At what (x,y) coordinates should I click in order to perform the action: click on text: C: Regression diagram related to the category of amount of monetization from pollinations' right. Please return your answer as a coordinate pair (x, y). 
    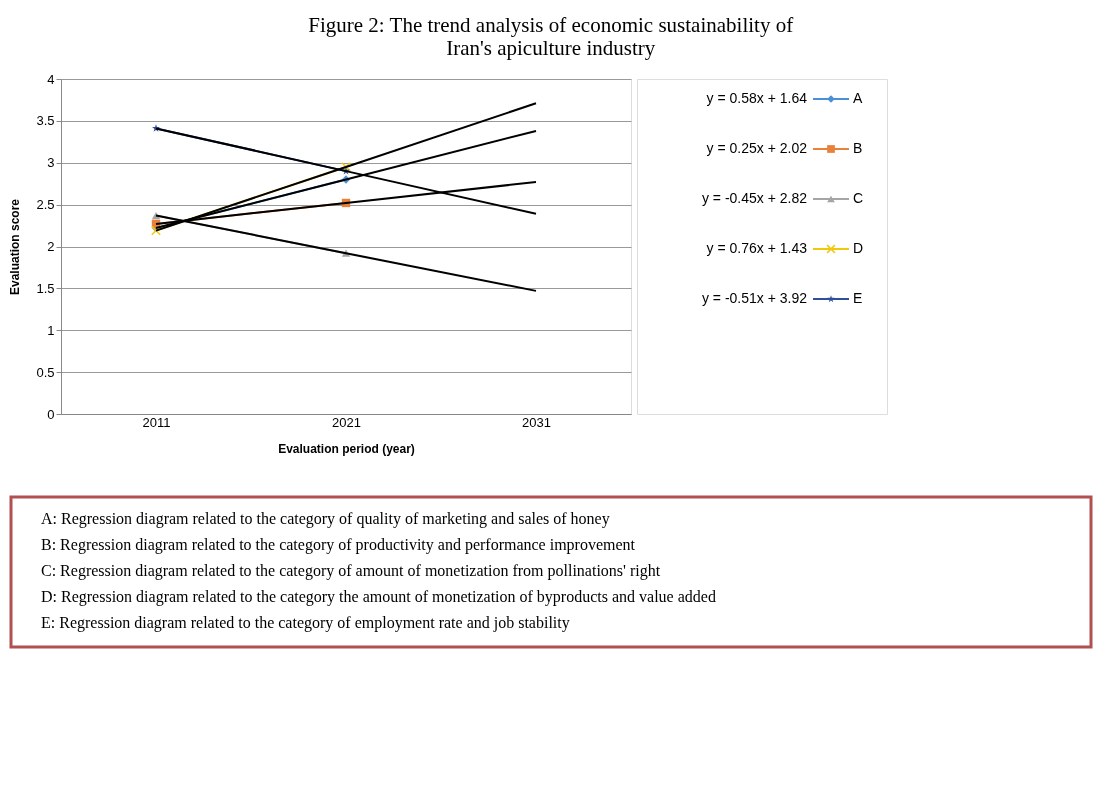
    Looking at the image, I should click on (351, 571).